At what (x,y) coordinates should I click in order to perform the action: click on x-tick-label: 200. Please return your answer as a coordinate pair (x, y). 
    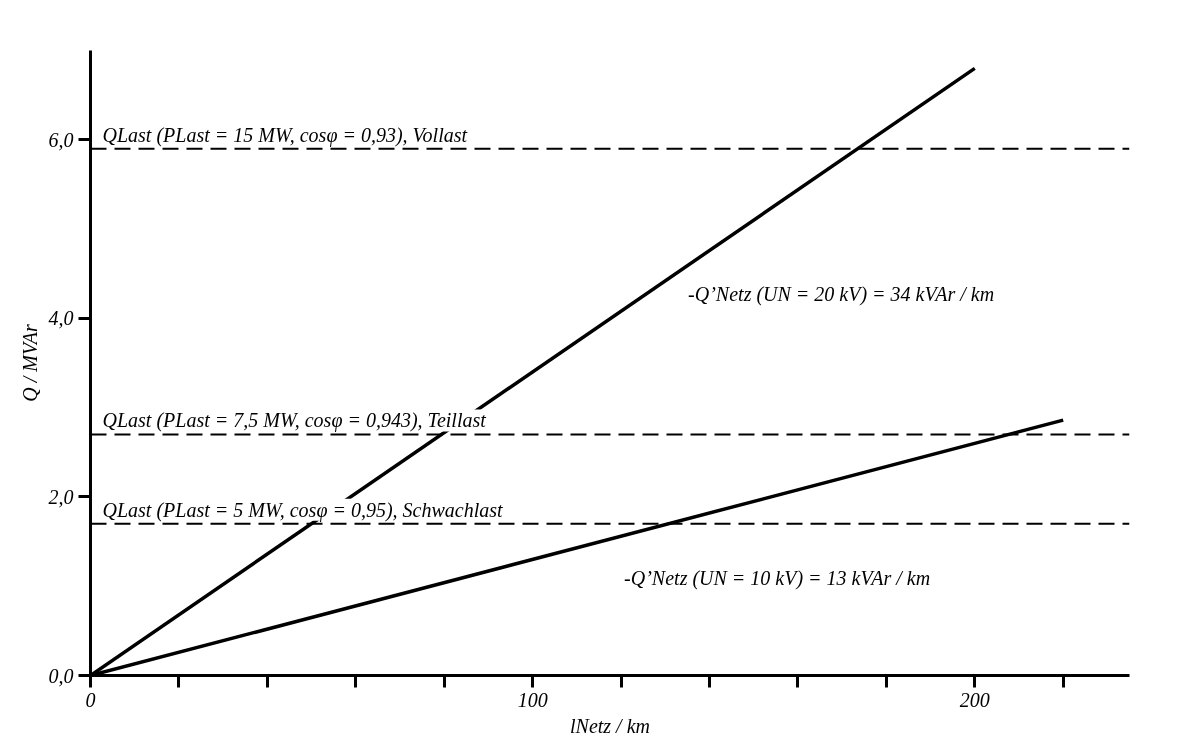
    Looking at the image, I should click on (974, 699).